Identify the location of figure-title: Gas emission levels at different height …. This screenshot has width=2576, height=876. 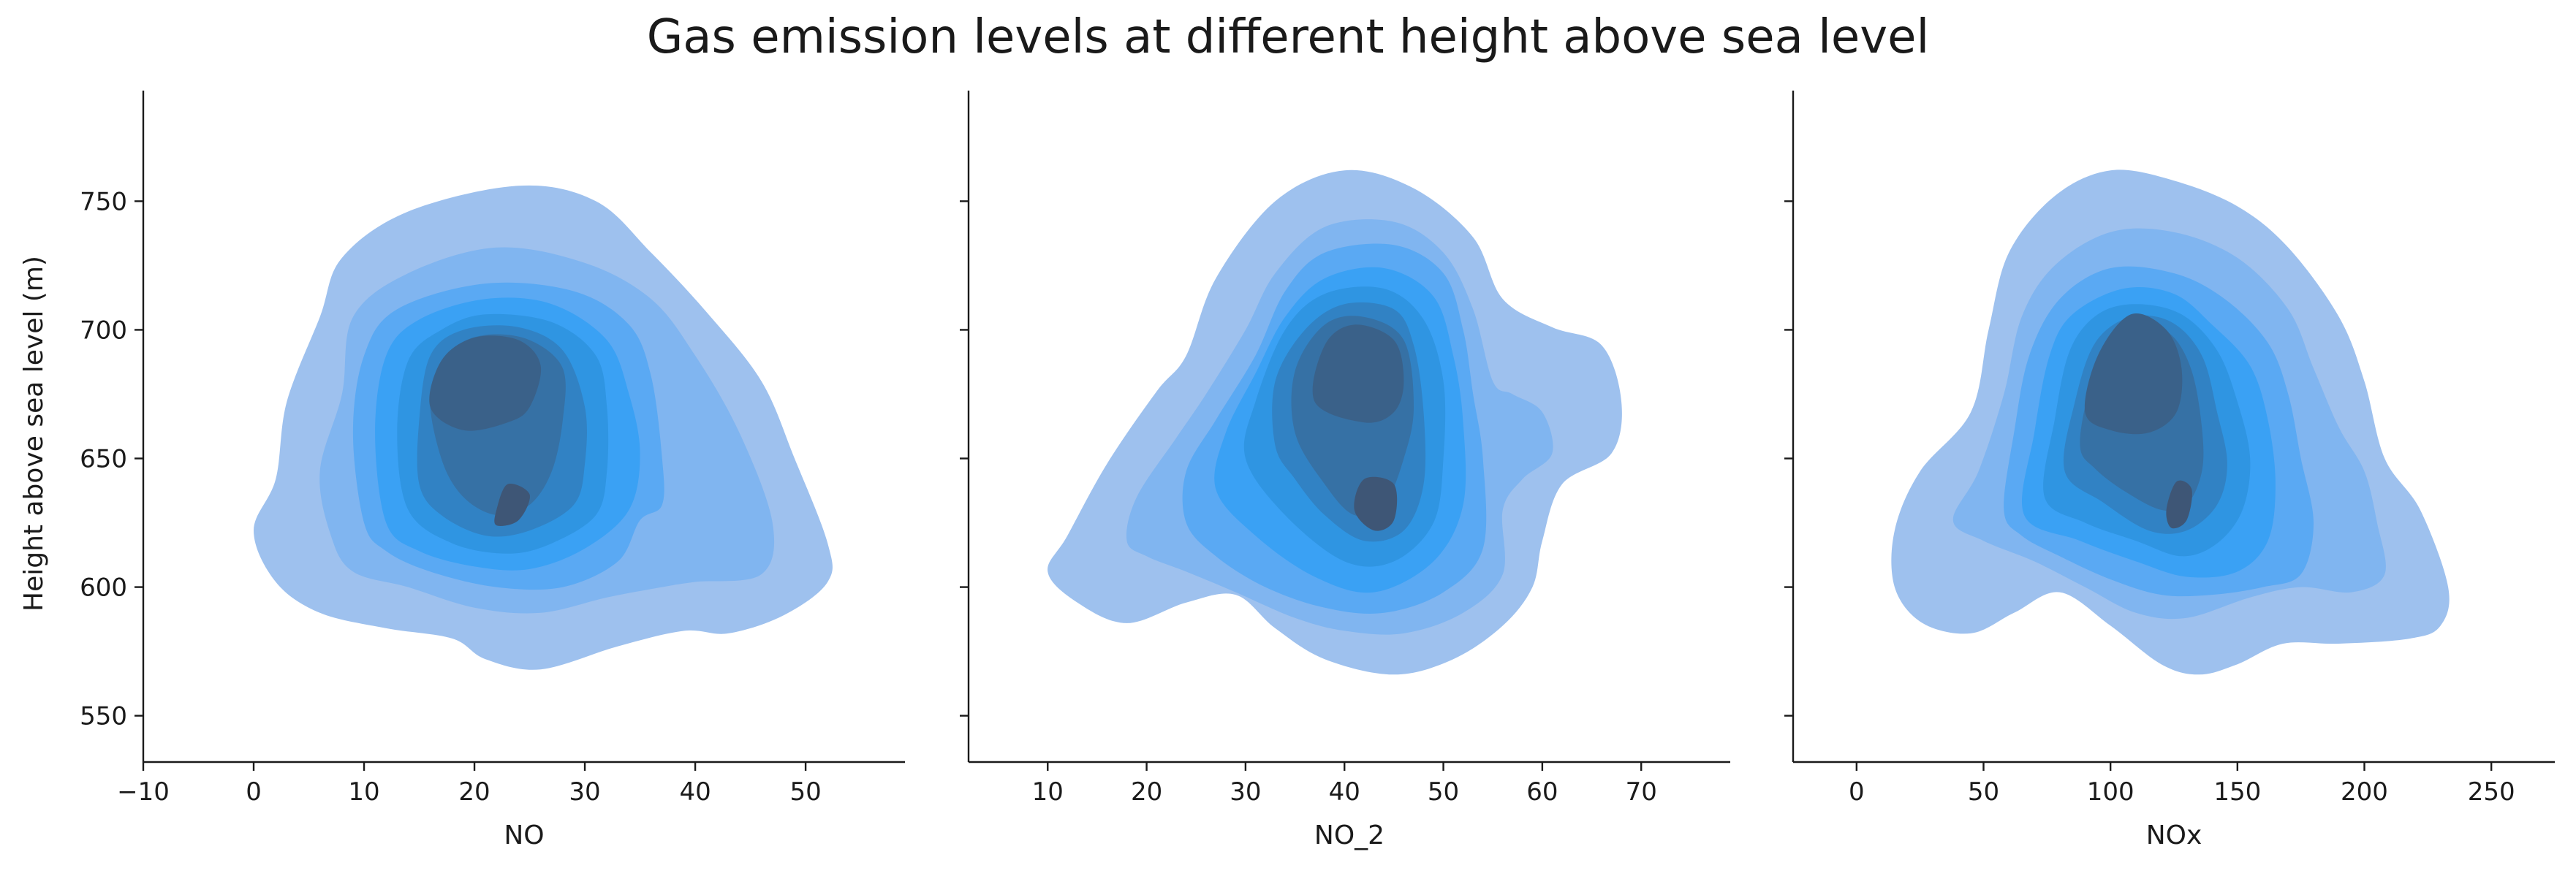
(1288, 37).